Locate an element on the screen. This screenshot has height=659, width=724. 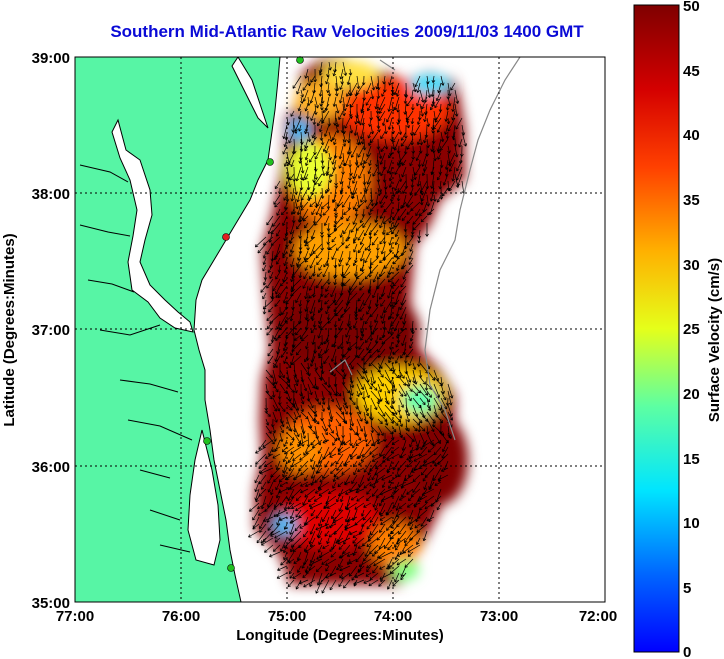
y-tick-label: 35:00 is located at coordinates (51, 603).